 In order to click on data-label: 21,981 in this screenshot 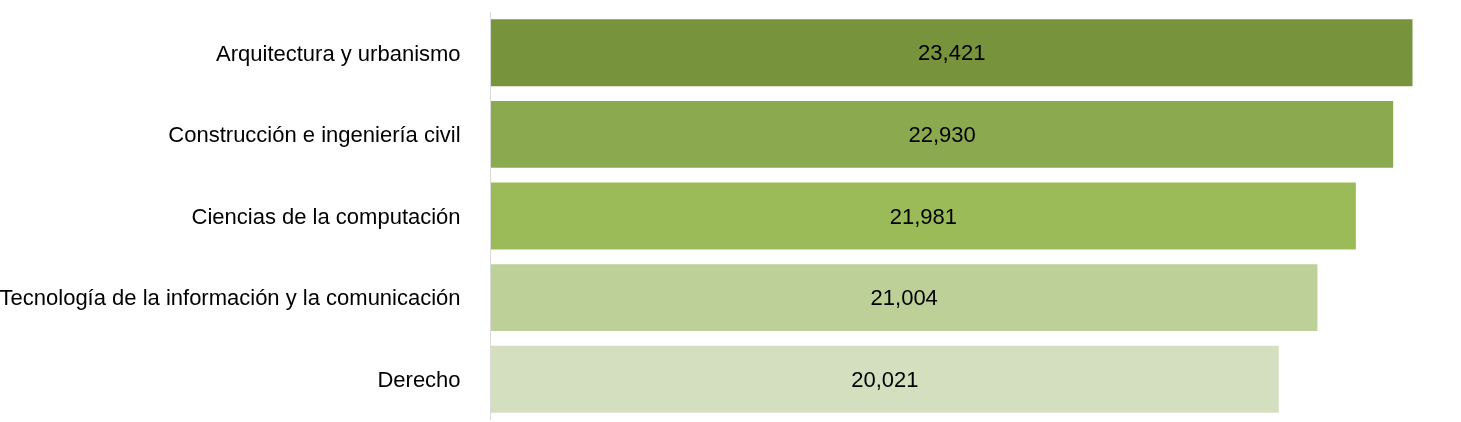, I will do `click(923, 216)`.